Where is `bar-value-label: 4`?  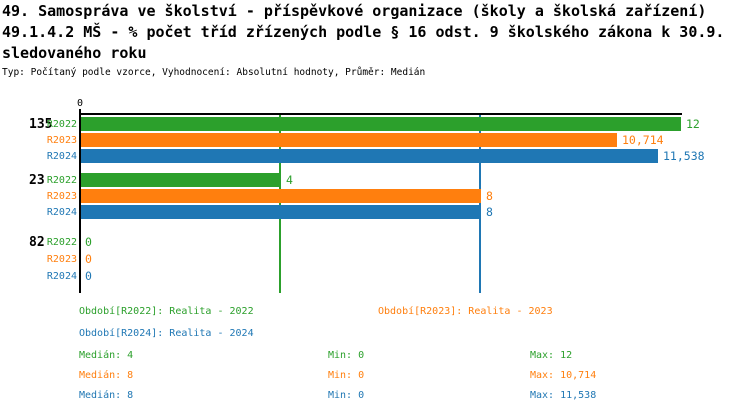 bar-value-label: 4 is located at coordinates (289, 180).